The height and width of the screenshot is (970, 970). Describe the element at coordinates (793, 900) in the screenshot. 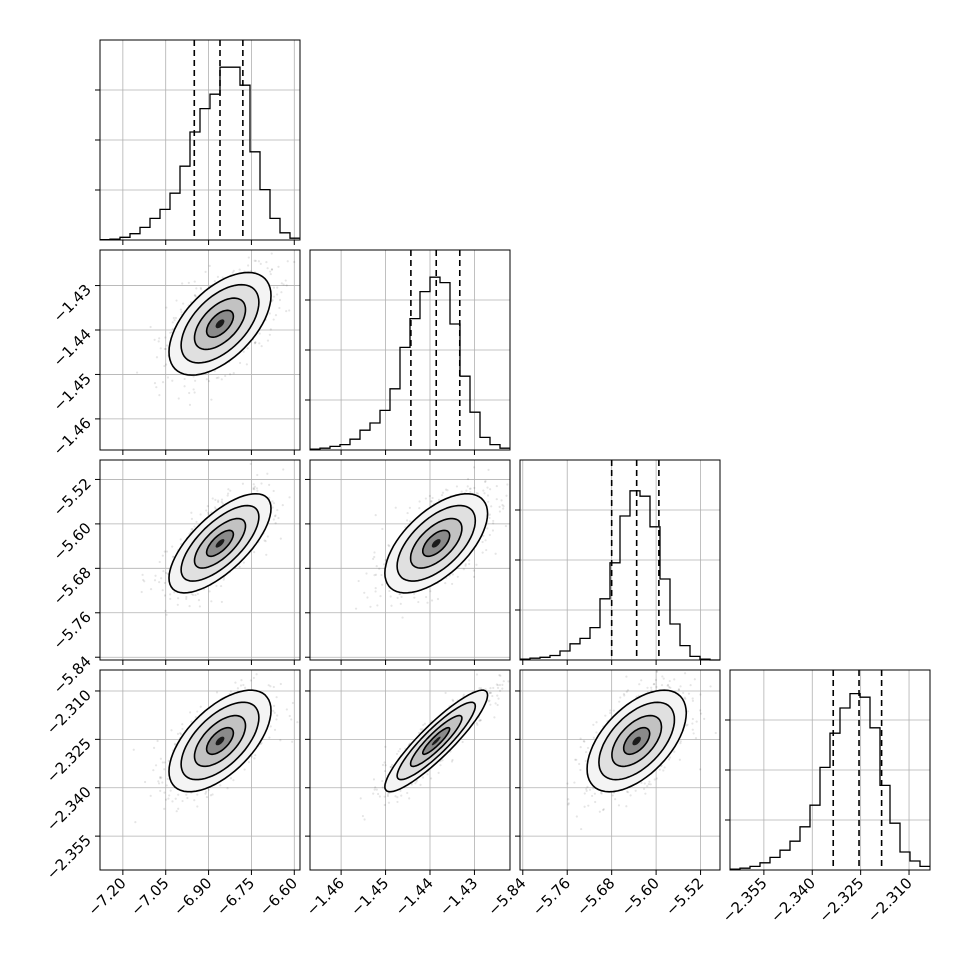

I see `x-tick-label: −2.340` at that location.